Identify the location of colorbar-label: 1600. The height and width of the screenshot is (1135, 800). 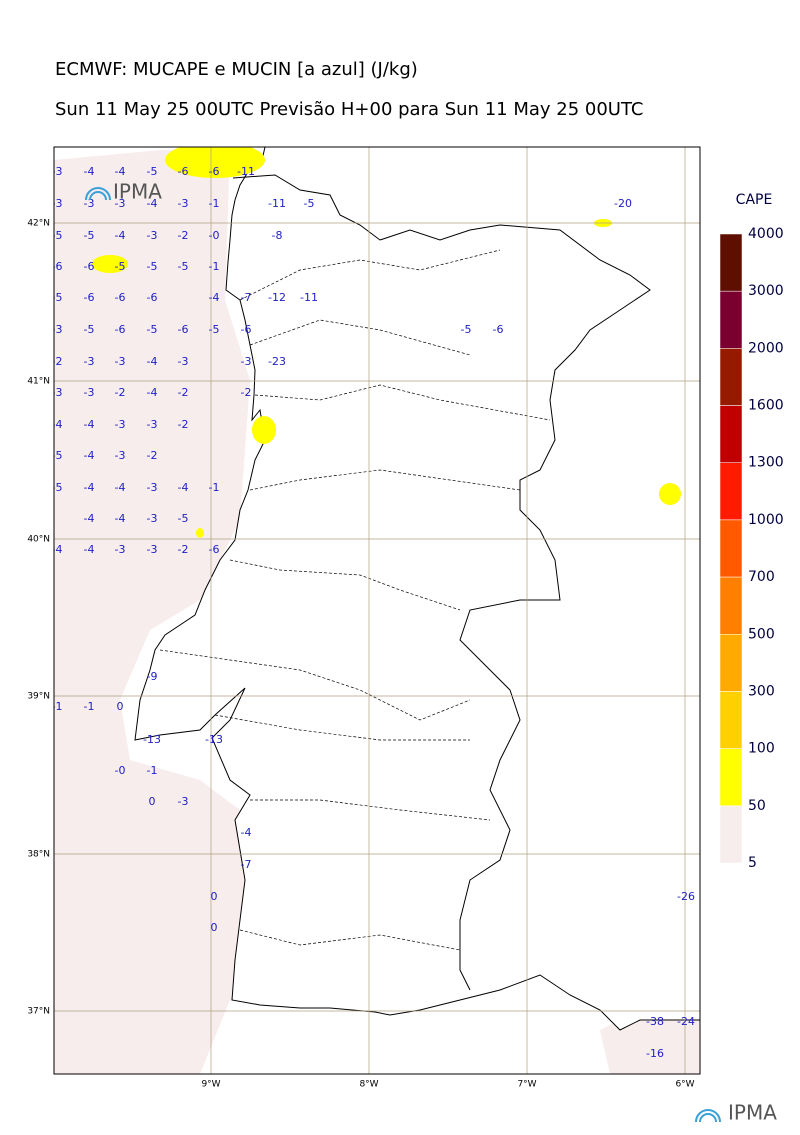
(766, 406).